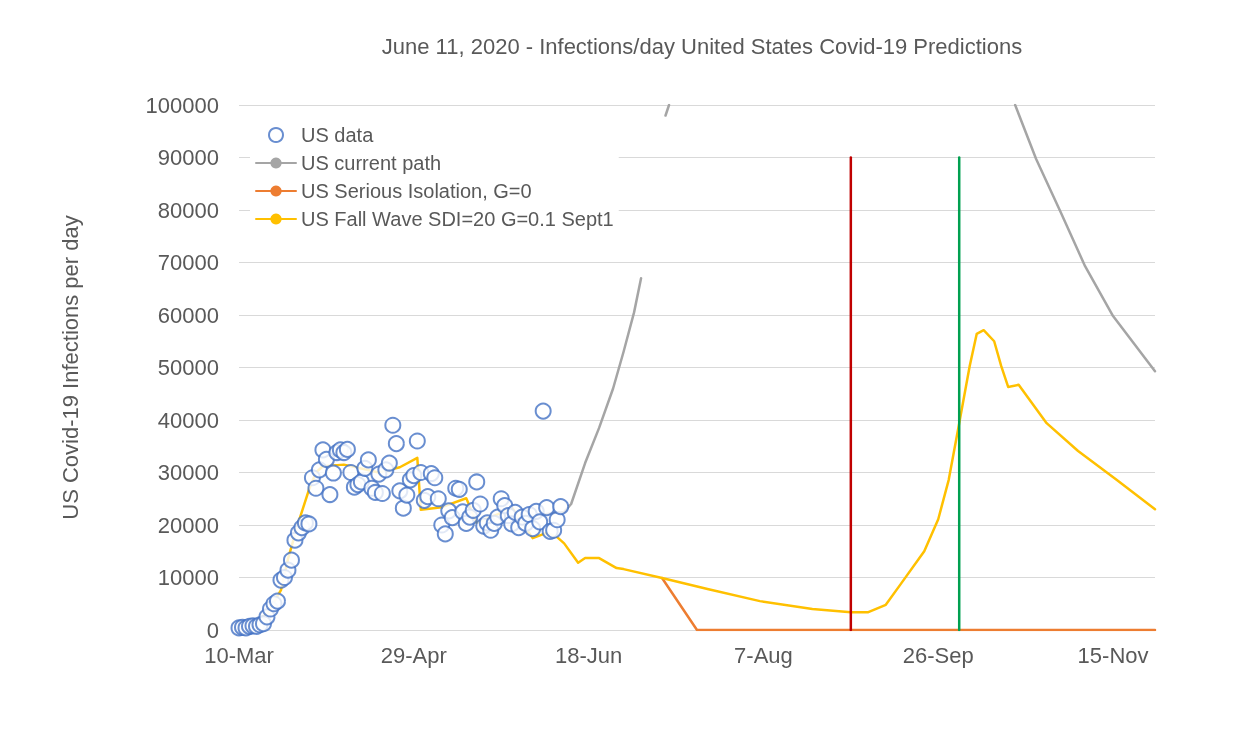  Describe the element at coordinates (763, 655) in the screenshot. I see `x-tick-label: 7-Aug` at that location.